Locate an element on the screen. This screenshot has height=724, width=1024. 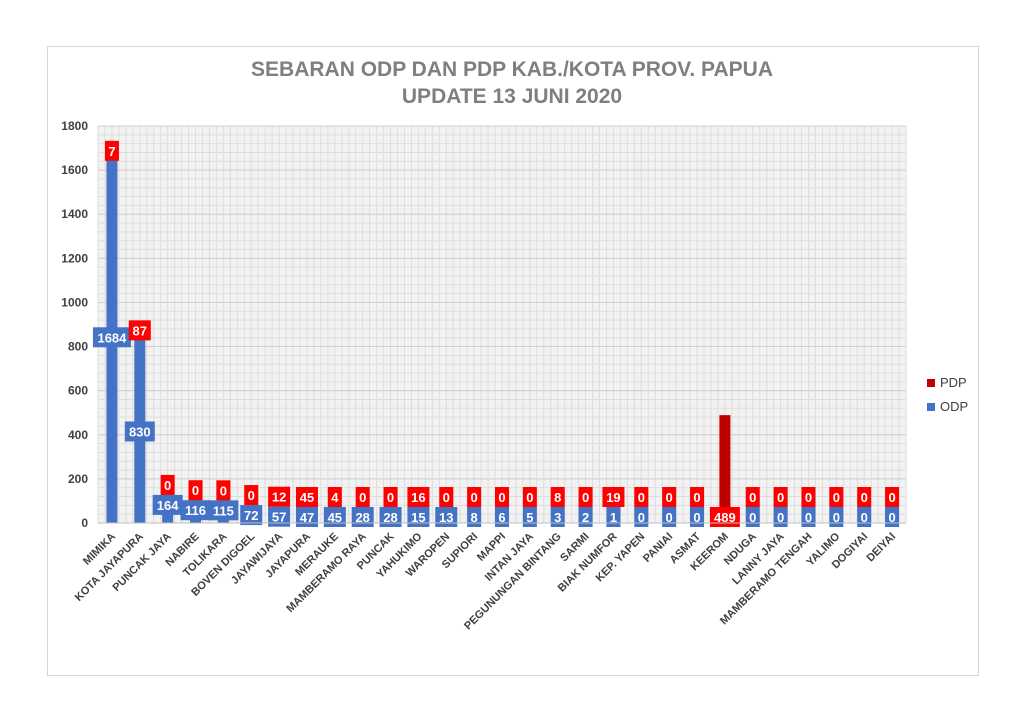
y-tick-label: 1400 is located at coordinates (74, 214).